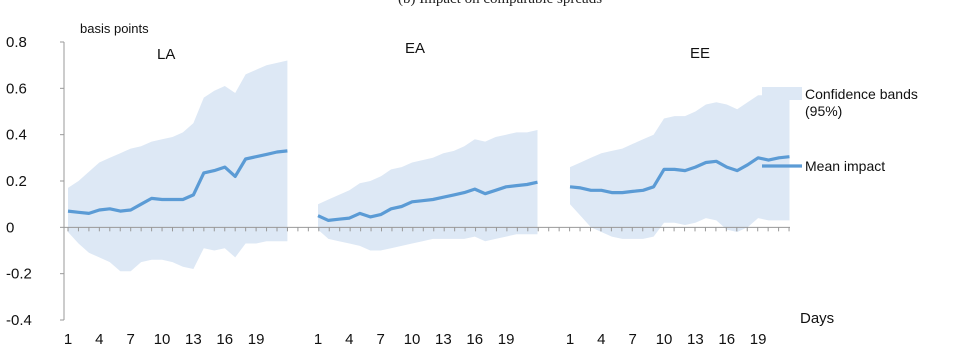 This screenshot has height=353, width=954. Describe the element at coordinates (114, 28) in the screenshot. I see `y-axis-unit-label: basis points` at that location.